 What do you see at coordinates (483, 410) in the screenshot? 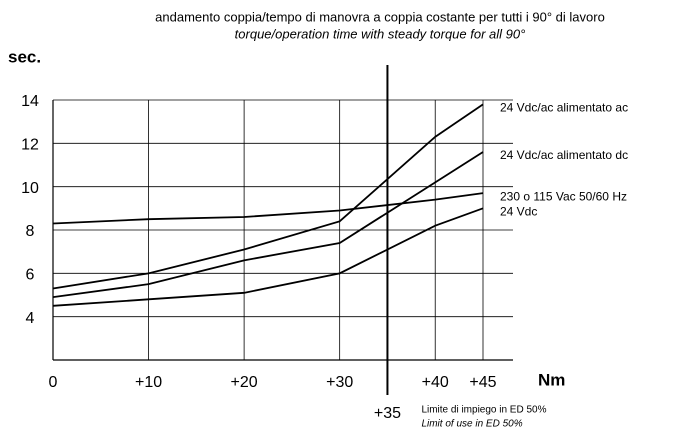
I see `limit-text: Limite di impiego in ED 50%` at bounding box center [483, 410].